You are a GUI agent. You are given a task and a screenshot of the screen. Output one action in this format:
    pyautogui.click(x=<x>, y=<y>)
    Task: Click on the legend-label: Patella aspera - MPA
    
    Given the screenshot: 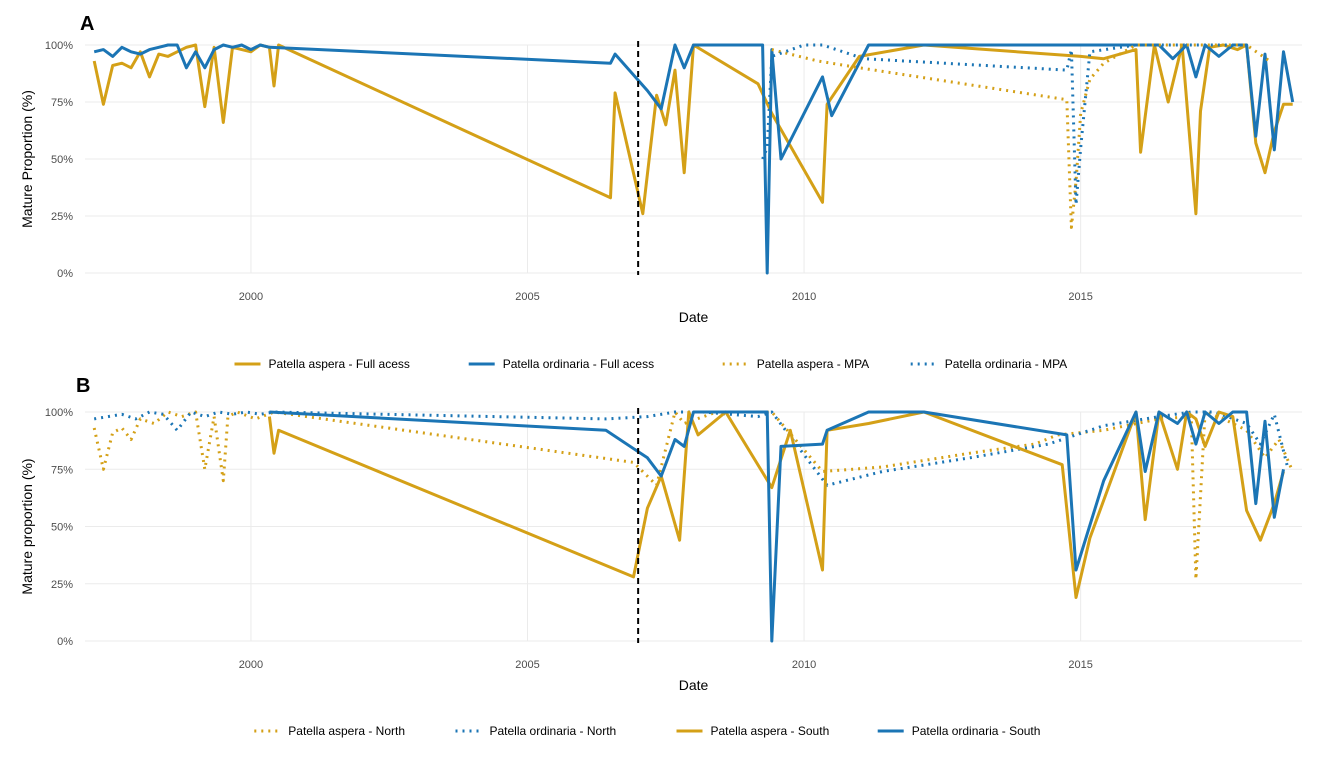 What is the action you would take?
    pyautogui.click(x=813, y=364)
    